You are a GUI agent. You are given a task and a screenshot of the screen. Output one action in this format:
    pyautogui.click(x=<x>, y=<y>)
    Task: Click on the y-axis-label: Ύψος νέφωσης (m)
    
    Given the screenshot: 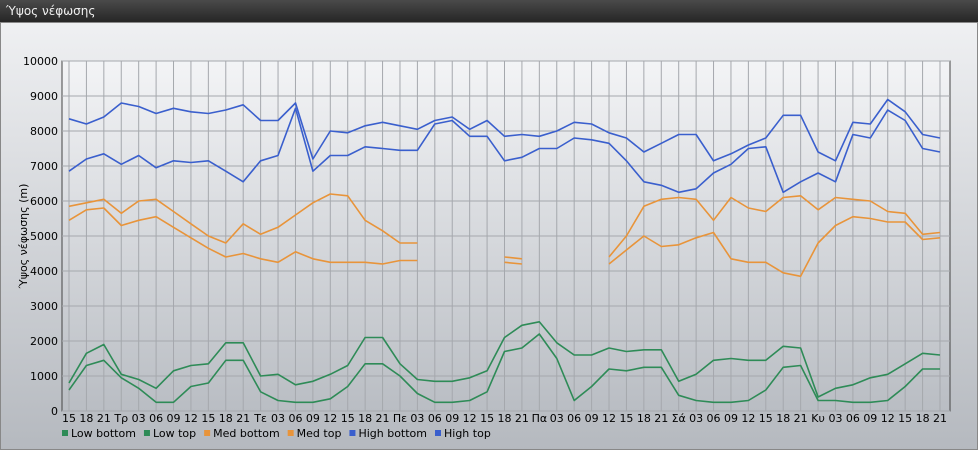 What is the action you would take?
    pyautogui.click(x=23, y=237)
    